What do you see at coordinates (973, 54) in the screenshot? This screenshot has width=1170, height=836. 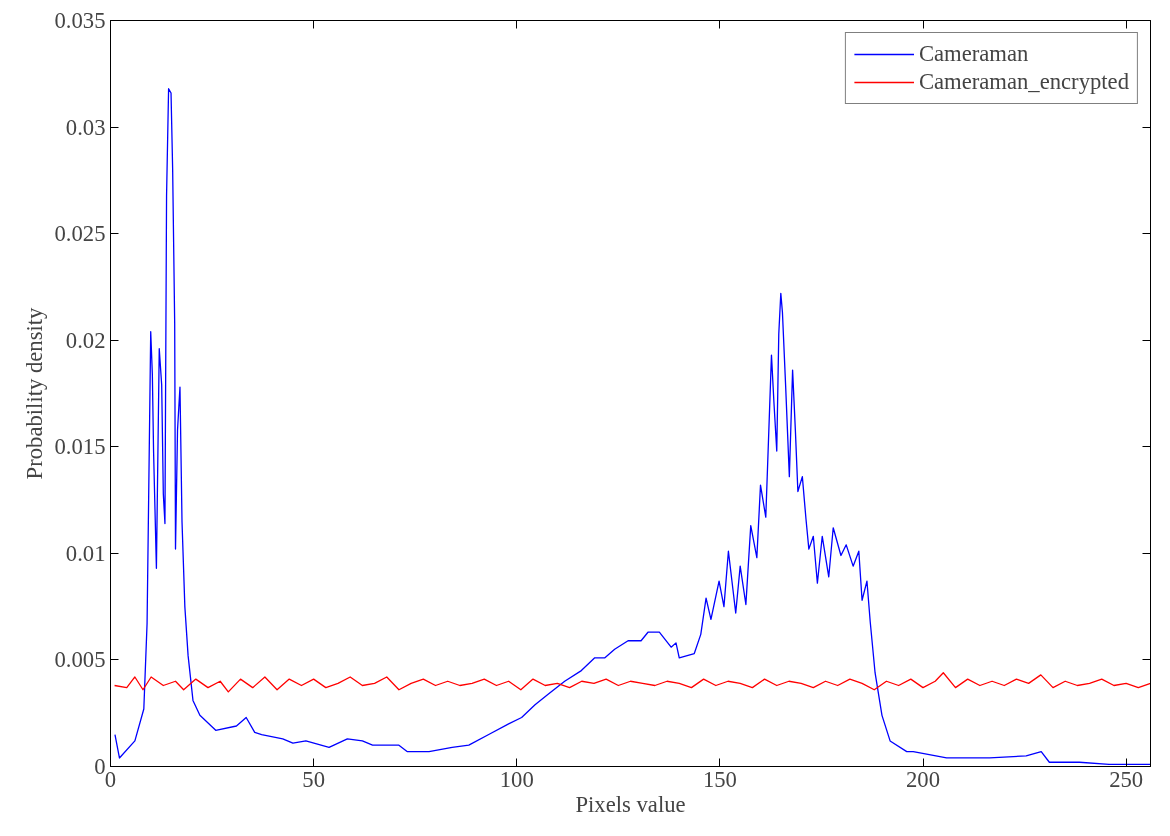 I see `legend-label: Cameraman` at bounding box center [973, 54].